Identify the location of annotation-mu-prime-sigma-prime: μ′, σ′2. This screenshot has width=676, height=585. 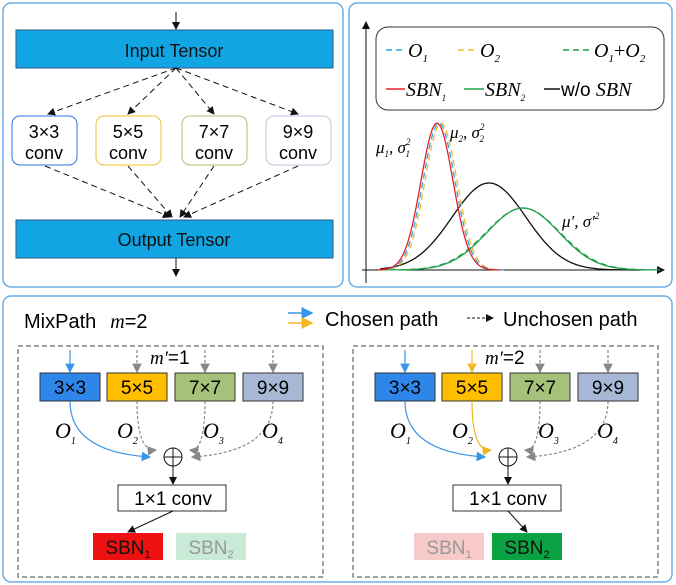
(580, 221).